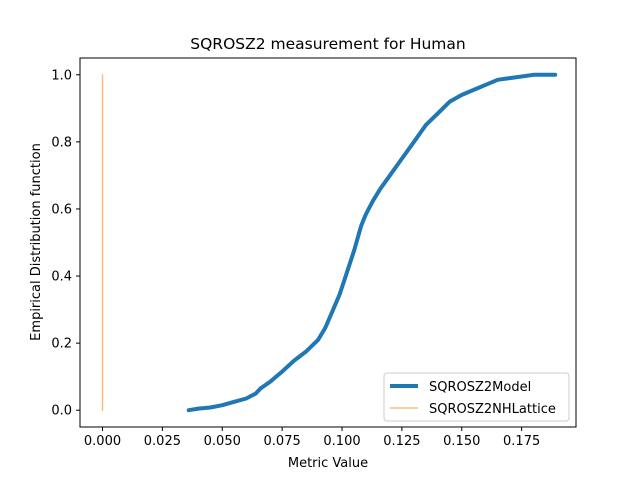  I want to click on legend-box, so click(476, 397).